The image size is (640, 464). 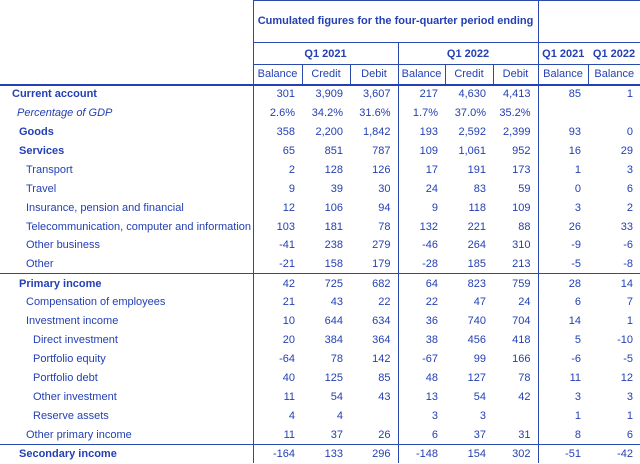 What do you see at coordinates (628, 245) in the screenshot?
I see `value-cell: -6` at bounding box center [628, 245].